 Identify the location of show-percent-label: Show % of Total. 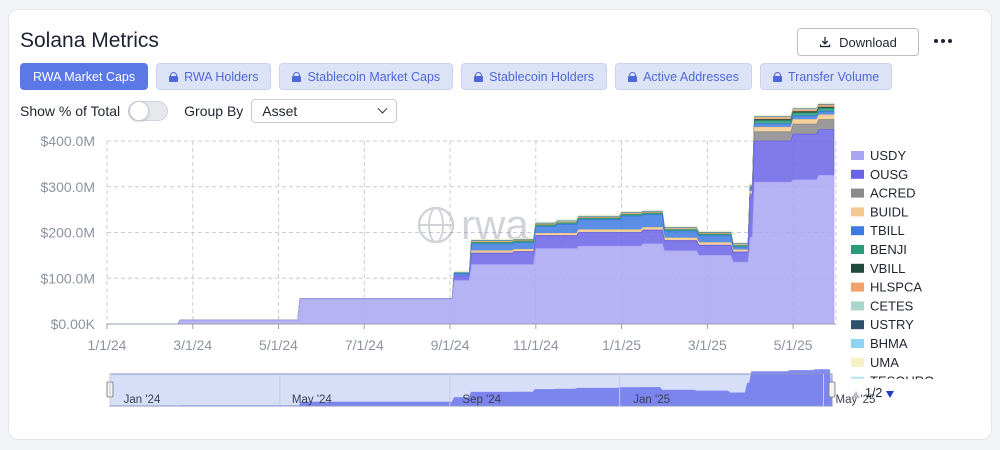
(70, 111).